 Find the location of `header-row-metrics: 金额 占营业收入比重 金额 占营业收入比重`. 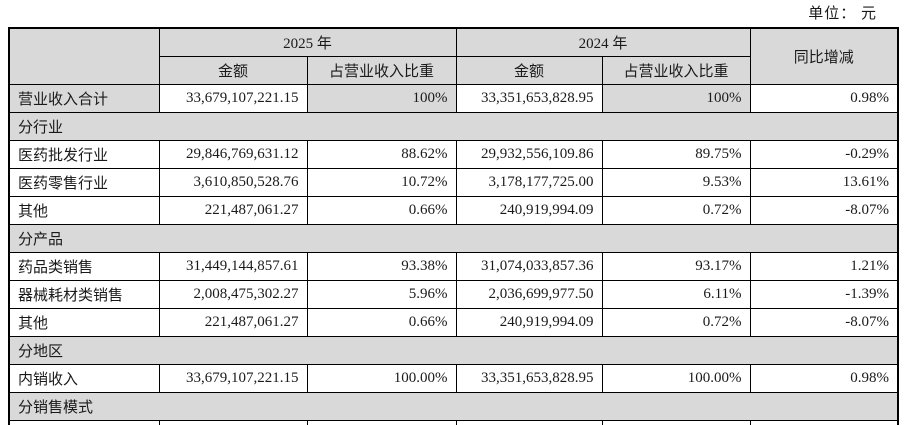

header-row-metrics: 金额 占营业收入比重 金额 占营业收入比重 is located at coordinates (453, 70).